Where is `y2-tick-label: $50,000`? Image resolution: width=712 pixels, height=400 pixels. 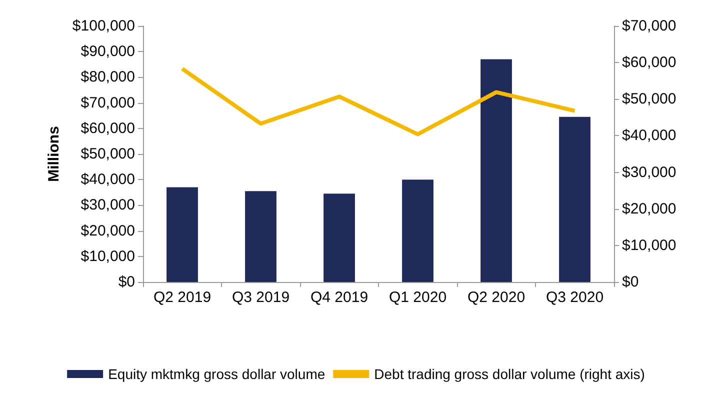
y2-tick-label: $50,000 is located at coordinates (649, 99).